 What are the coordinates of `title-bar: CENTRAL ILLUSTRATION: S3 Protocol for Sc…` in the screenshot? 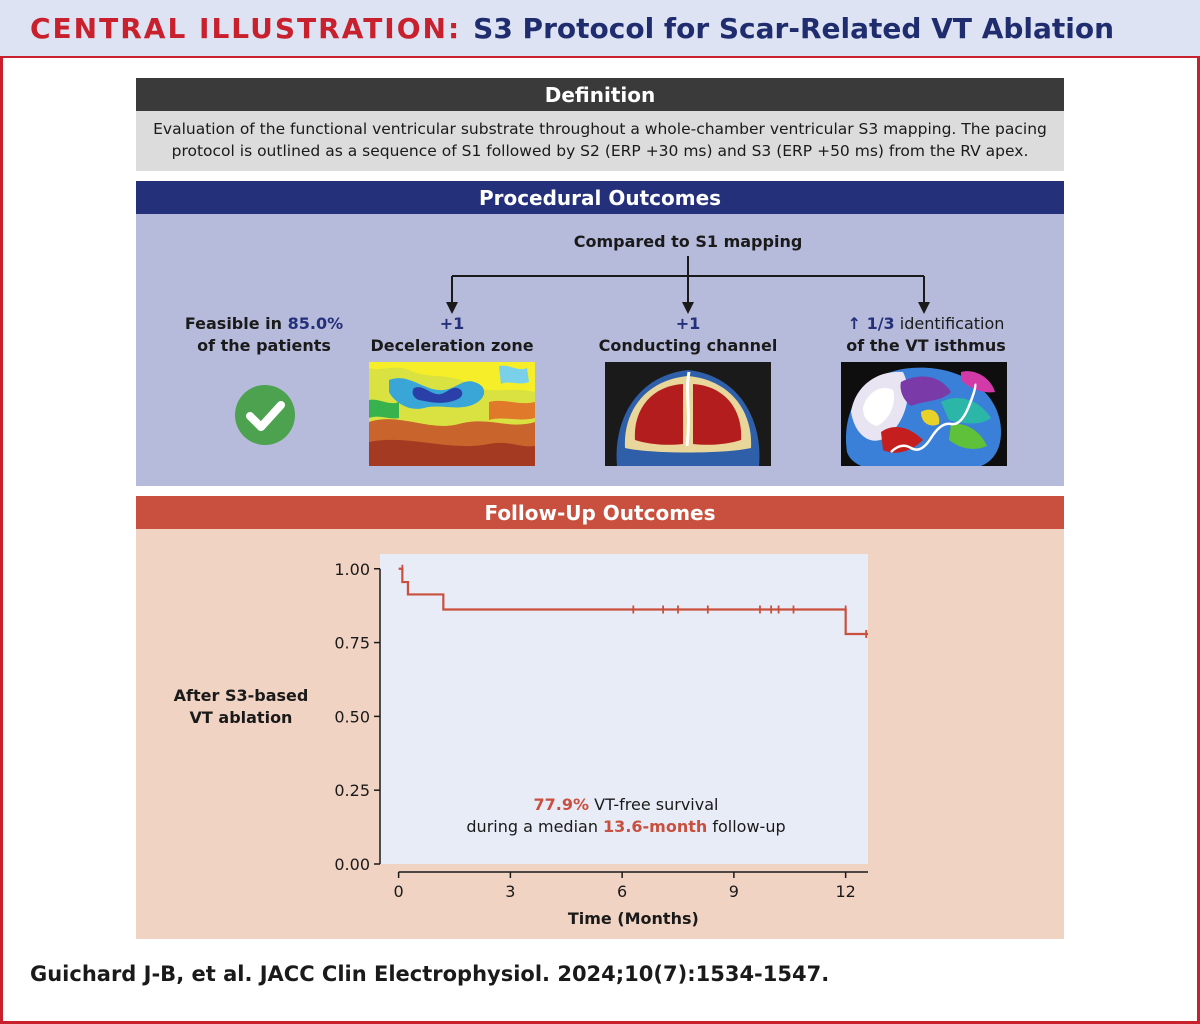 It's located at (600, 29).